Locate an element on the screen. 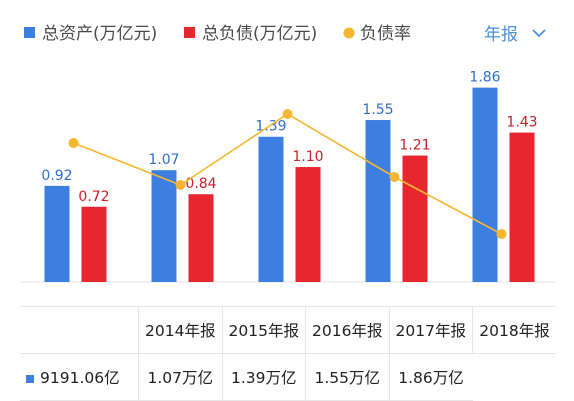  table-cell: 9191.06亿 is located at coordinates (80, 378).